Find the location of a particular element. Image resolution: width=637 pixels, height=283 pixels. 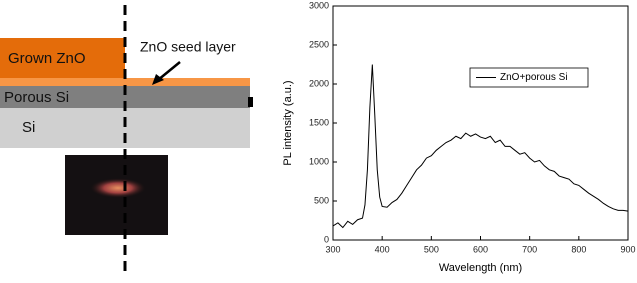

y-tick-label: 500 is located at coordinates (321, 200).